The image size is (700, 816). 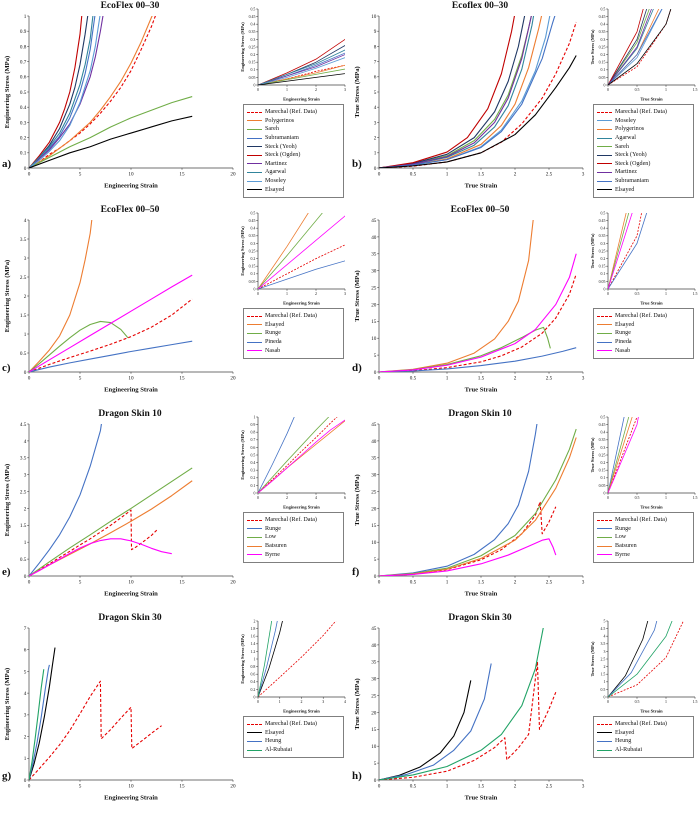 What do you see at coordinates (275, 181) in the screenshot?
I see `legend-label: Moseley` at bounding box center [275, 181].